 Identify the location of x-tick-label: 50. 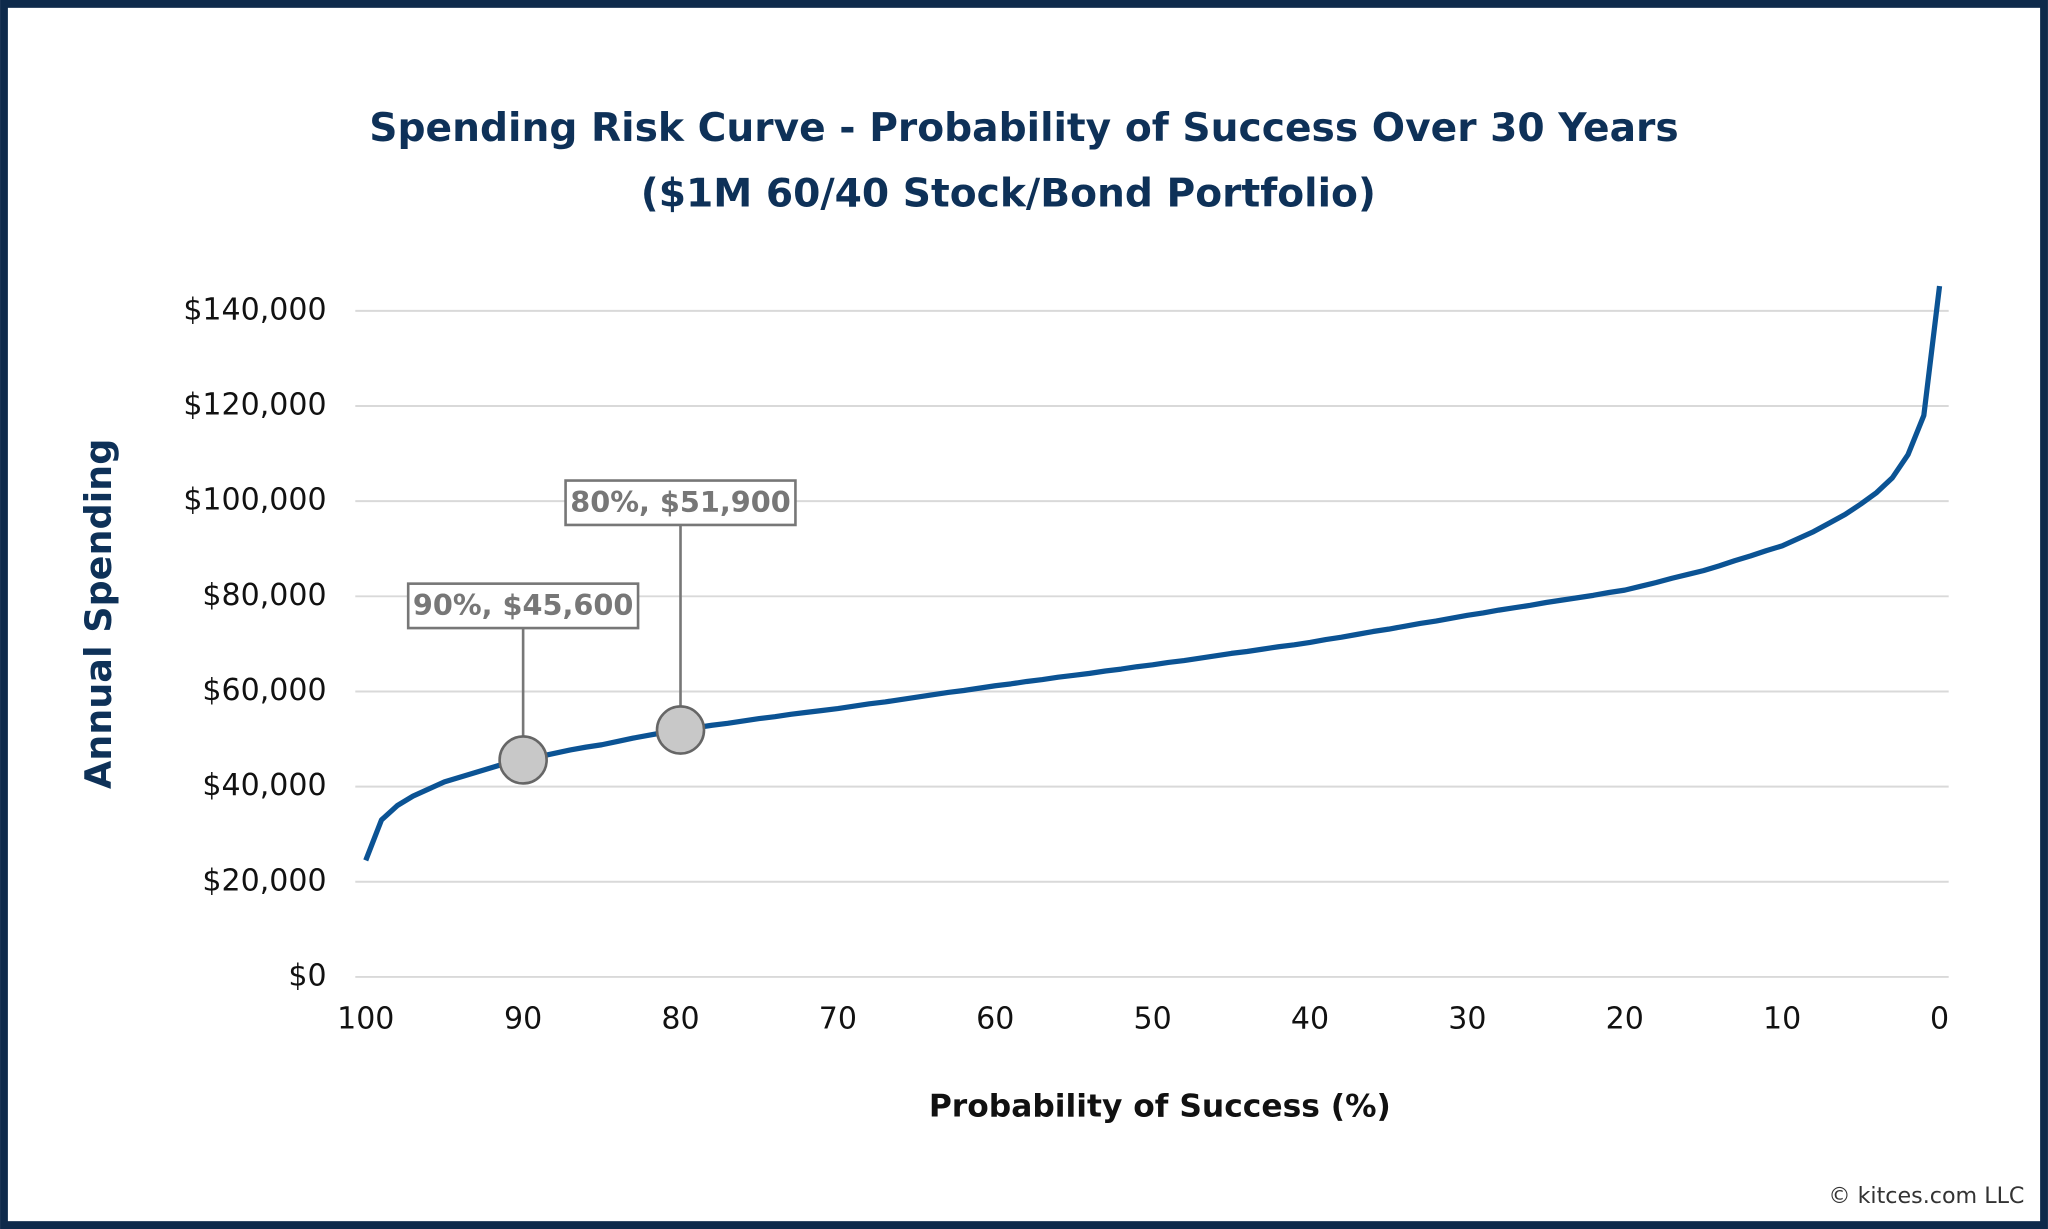
(1153, 1019).